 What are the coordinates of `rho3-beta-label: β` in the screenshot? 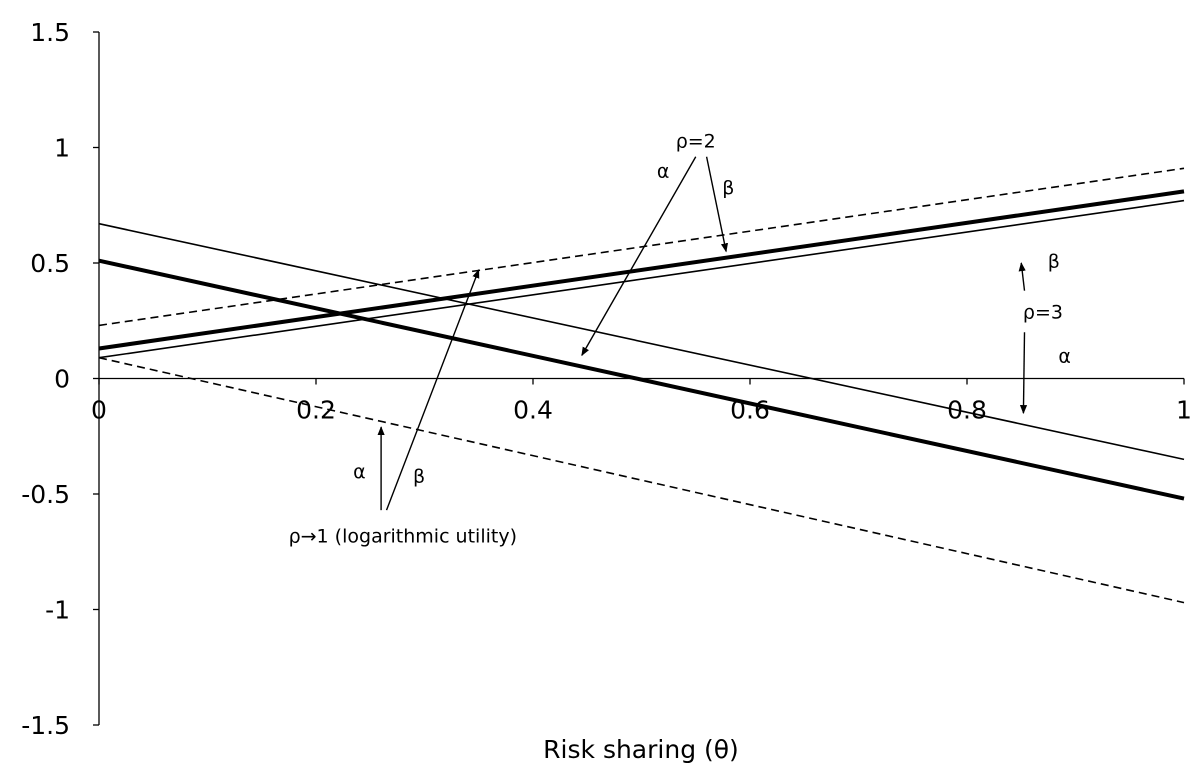 It's located at (1054, 262).